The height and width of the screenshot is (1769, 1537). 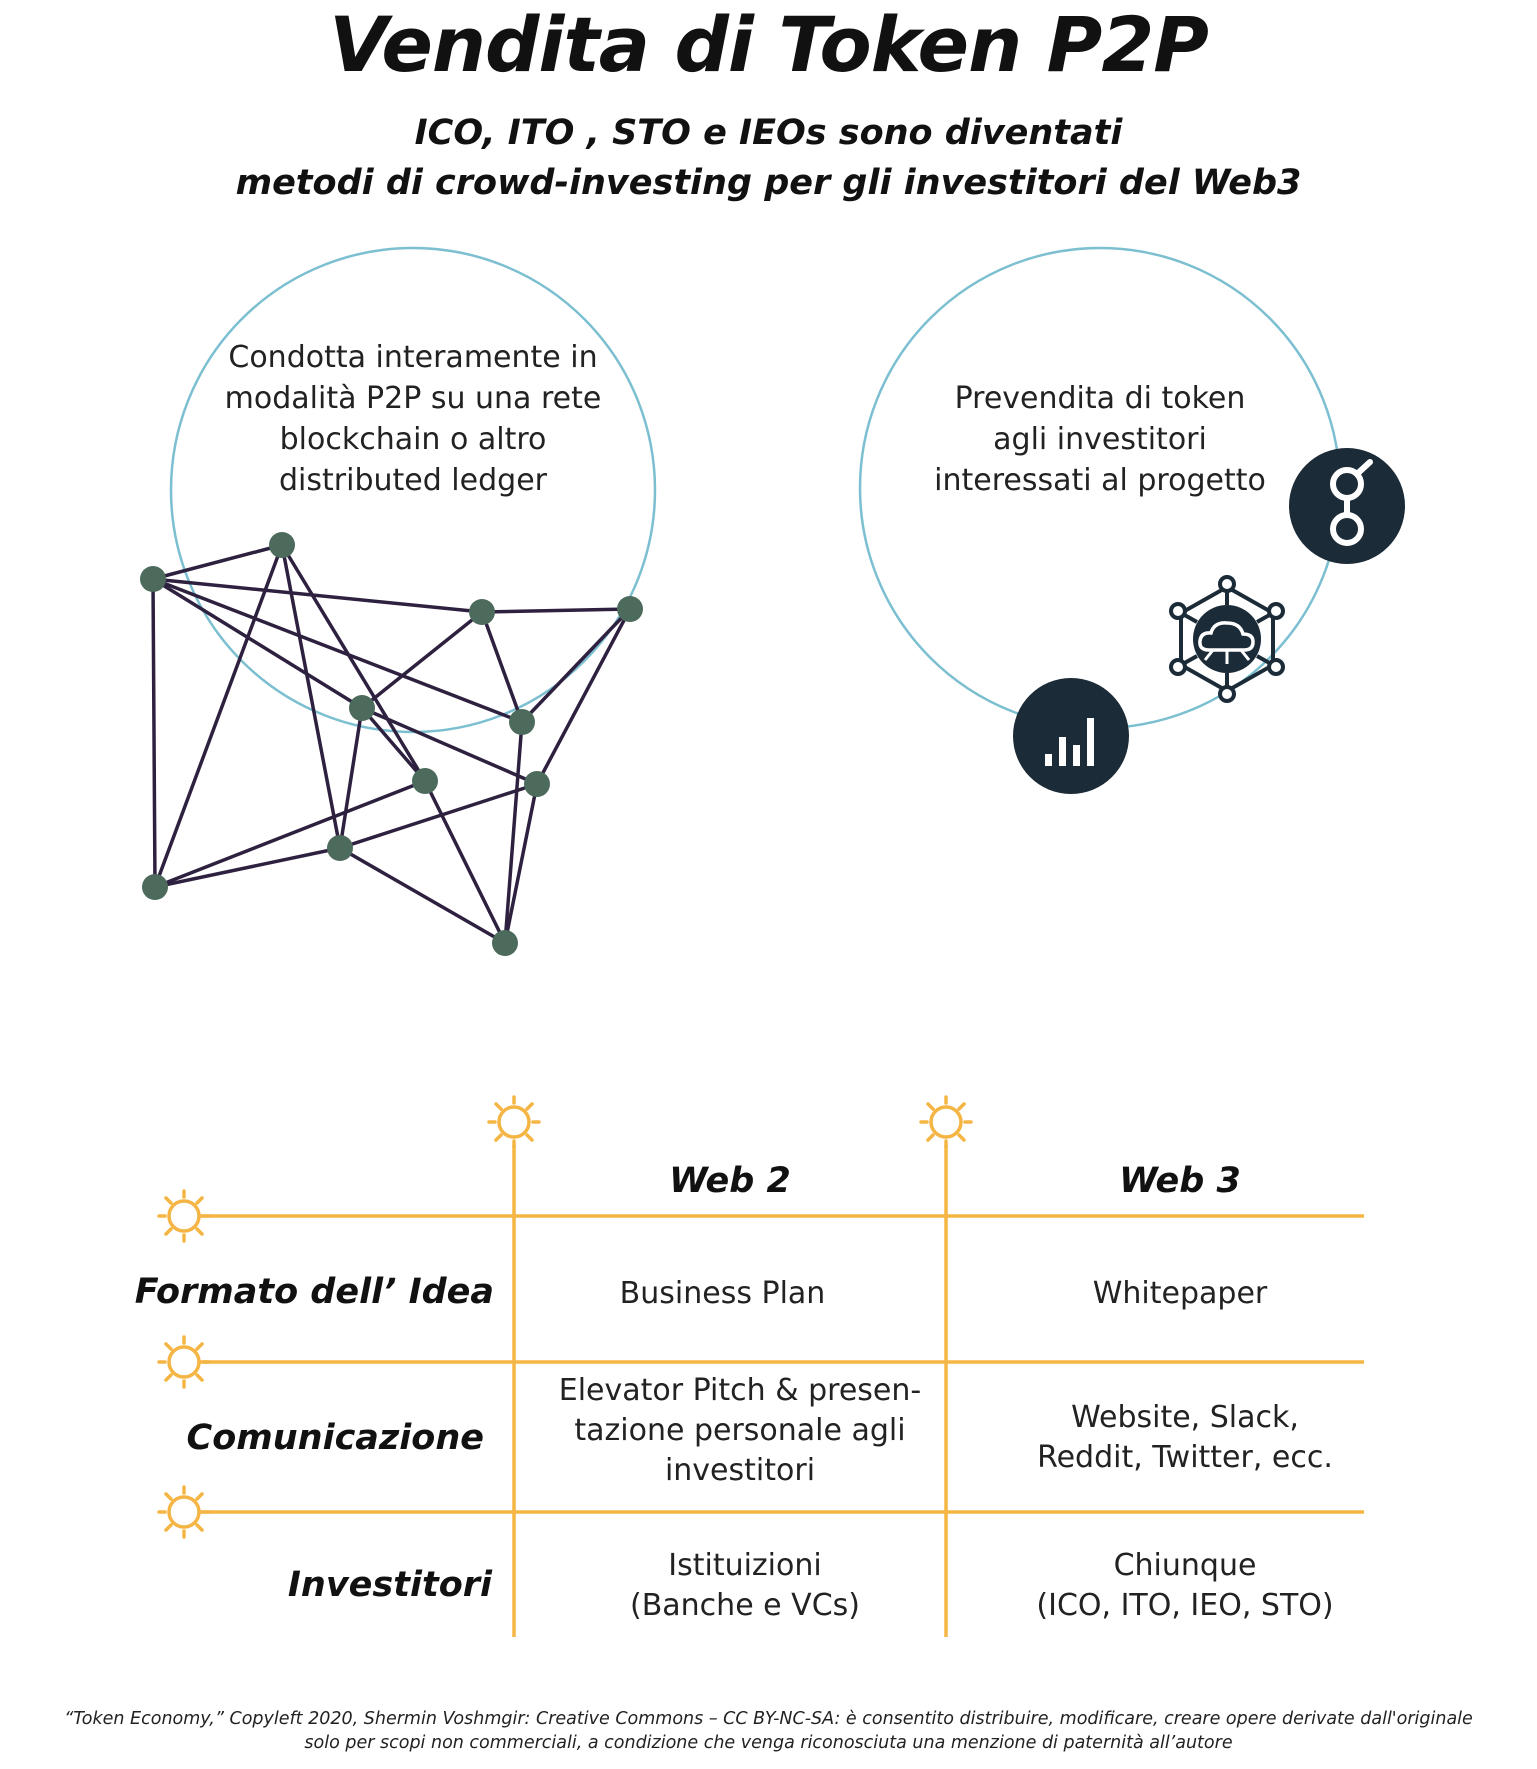 What do you see at coordinates (740, 1390) in the screenshot?
I see `cell-line: Elevator Pitch & presen-` at bounding box center [740, 1390].